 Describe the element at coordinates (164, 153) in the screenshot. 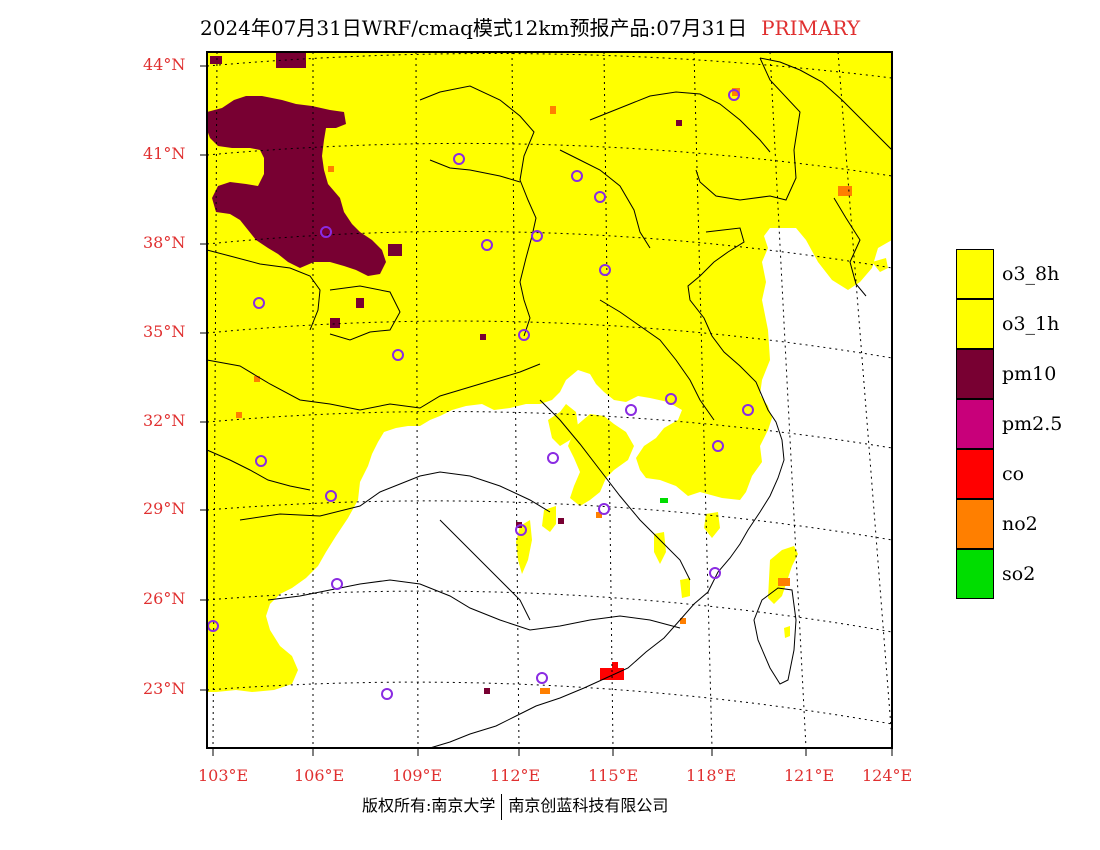

I see `lat-label-41n: 41°N` at that location.